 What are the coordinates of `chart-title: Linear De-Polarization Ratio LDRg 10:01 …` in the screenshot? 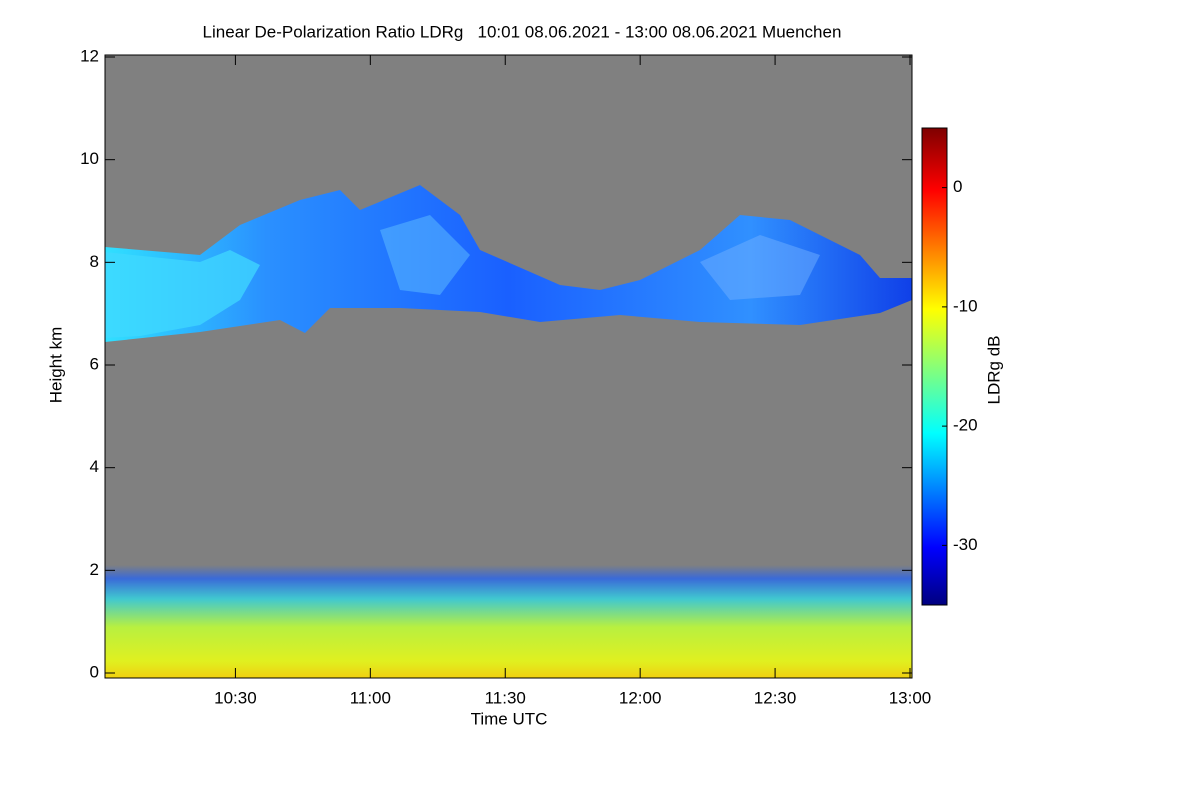 It's located at (522, 31).